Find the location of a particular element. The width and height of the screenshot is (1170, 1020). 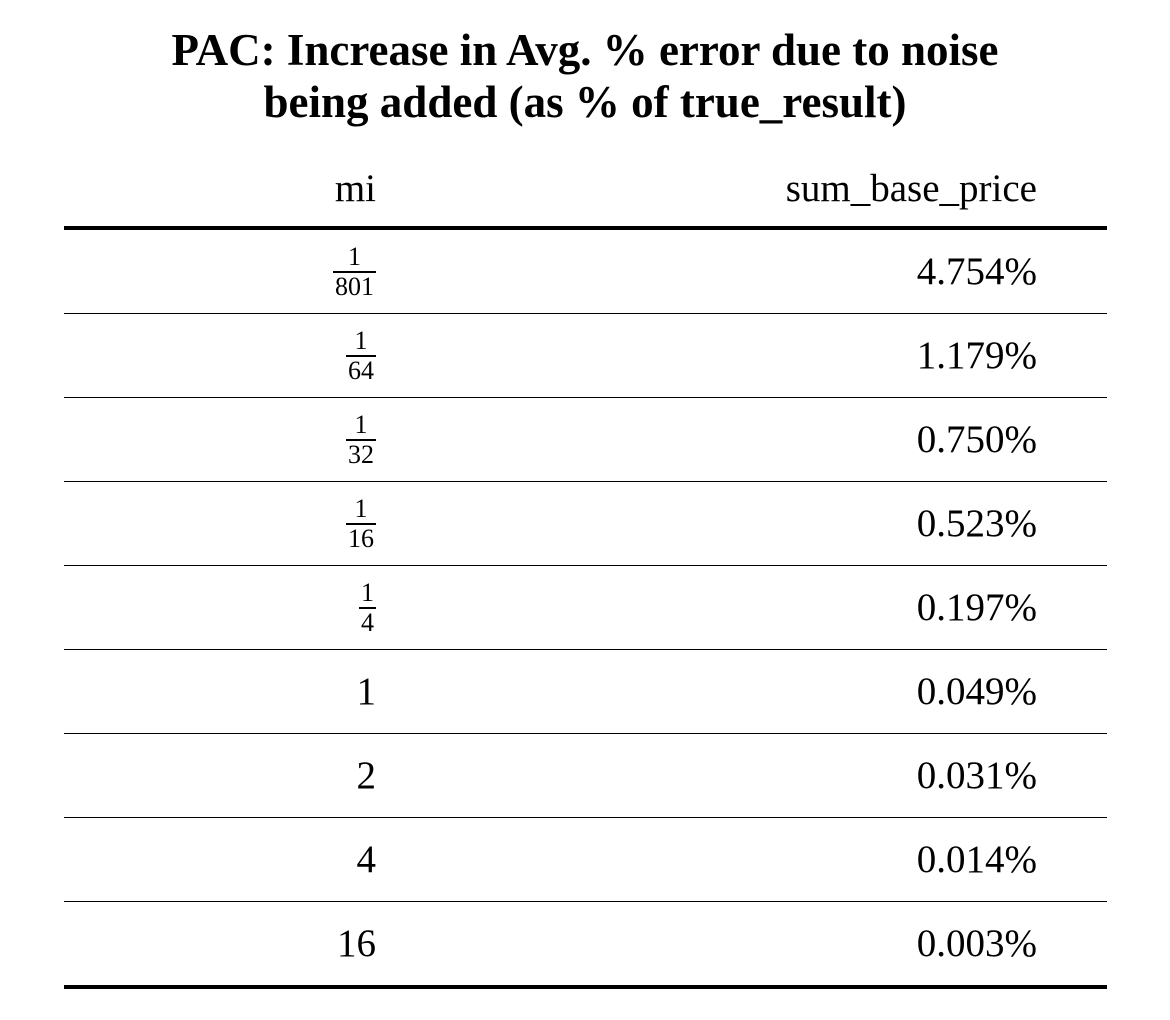

sum-base-price-cell: 0.750% is located at coordinates (741, 439).